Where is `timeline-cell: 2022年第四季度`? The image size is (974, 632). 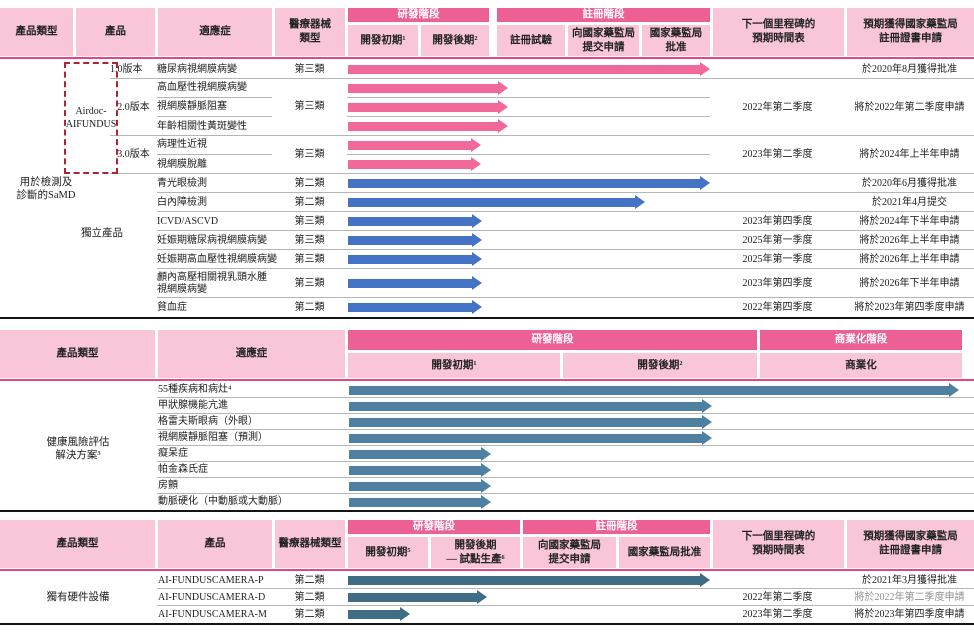
timeline-cell: 2022年第四季度 is located at coordinates (777, 307).